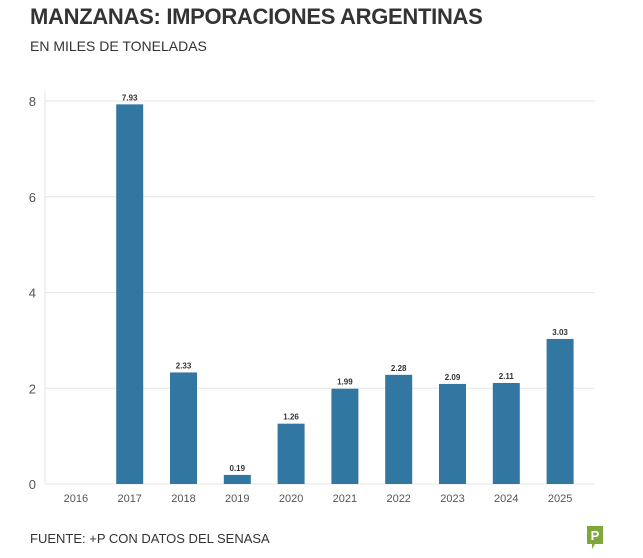 The height and width of the screenshot is (558, 643). I want to click on x-tick-label: 2024, so click(506, 499).